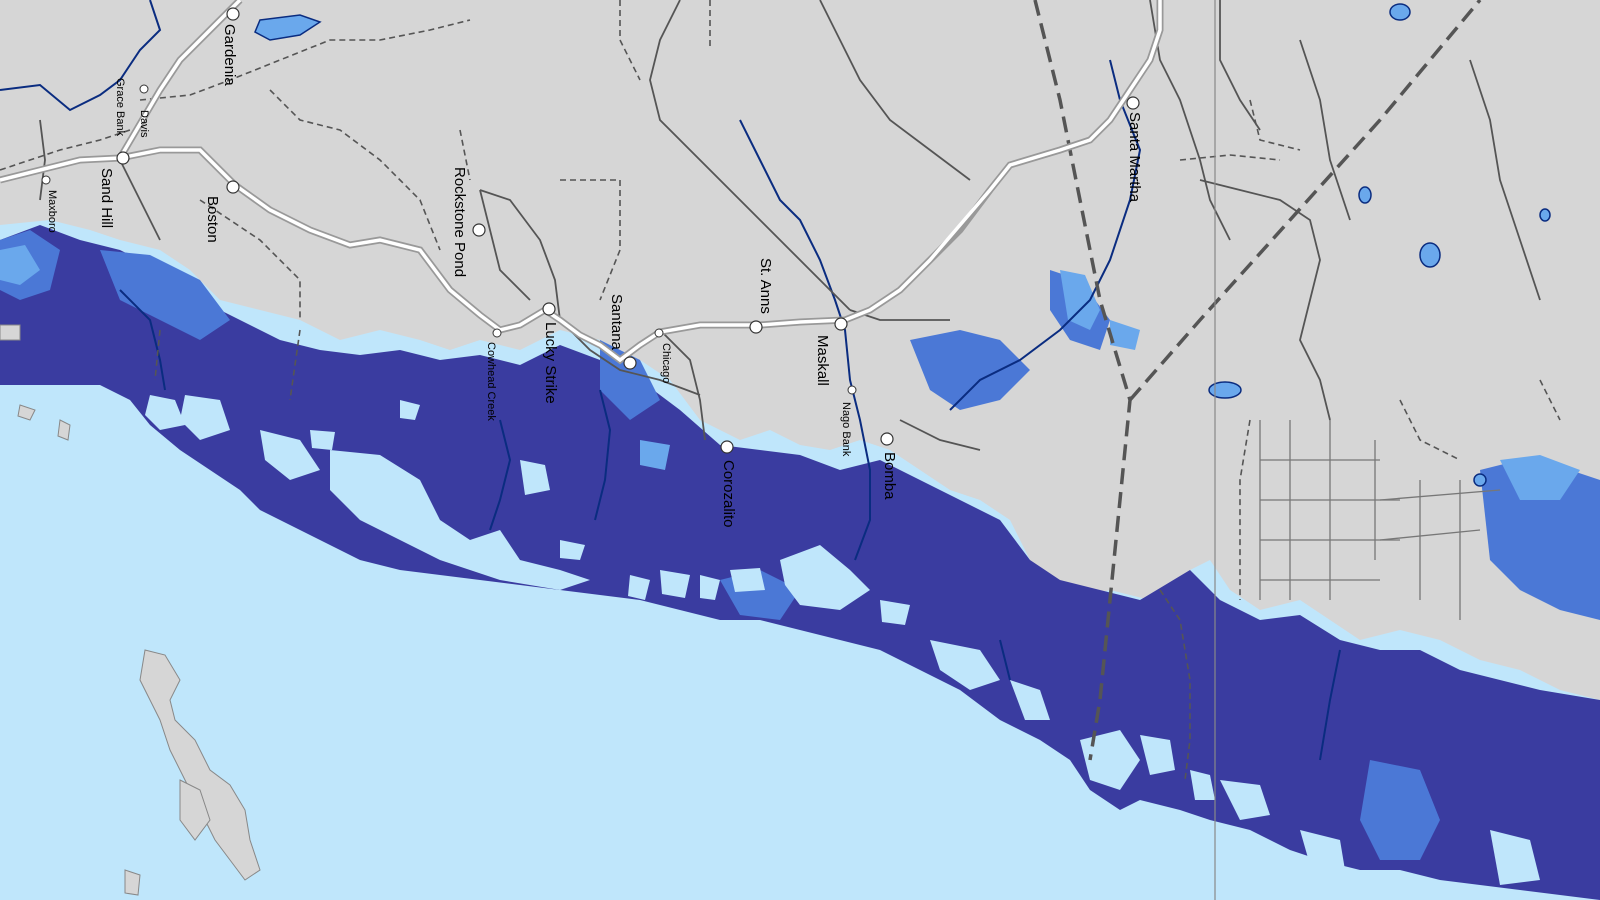  Describe the element at coordinates (497, 333) in the screenshot. I see `town-marker-cowhead-creek` at that location.